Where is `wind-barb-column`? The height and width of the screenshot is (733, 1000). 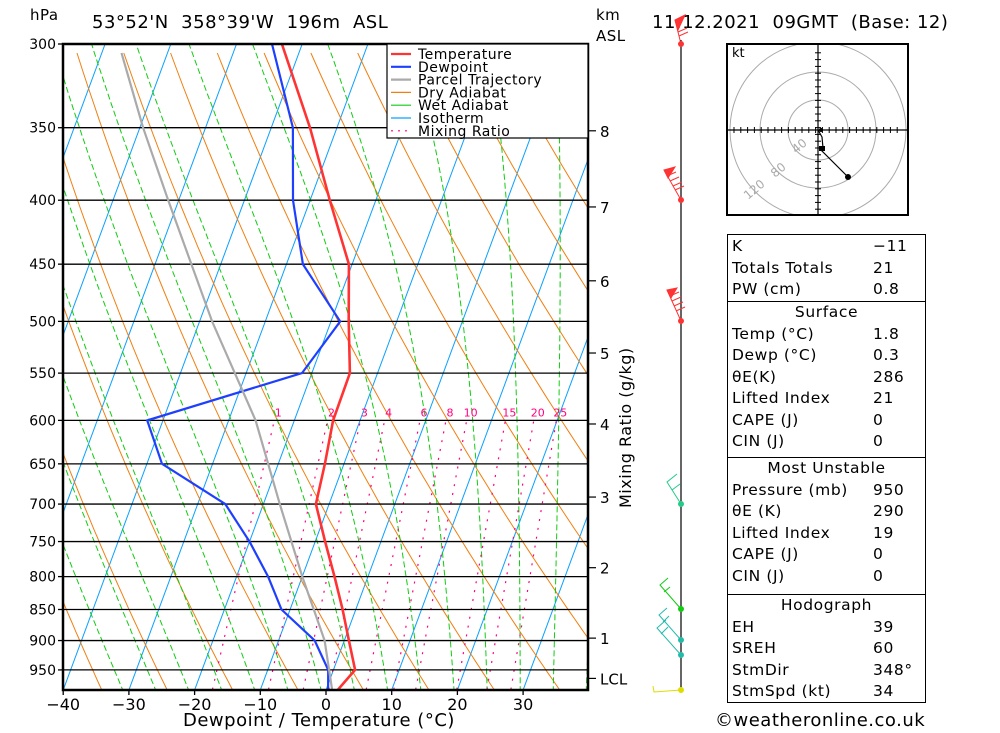 wind-barb-column is located at coordinates (670, 353).